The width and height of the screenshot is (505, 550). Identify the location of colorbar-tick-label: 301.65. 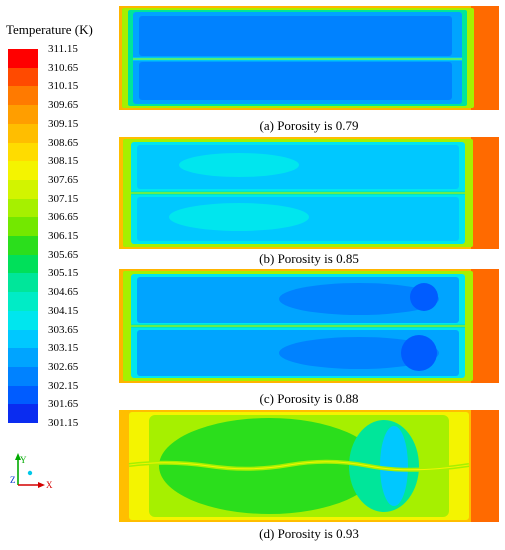
(63, 404).